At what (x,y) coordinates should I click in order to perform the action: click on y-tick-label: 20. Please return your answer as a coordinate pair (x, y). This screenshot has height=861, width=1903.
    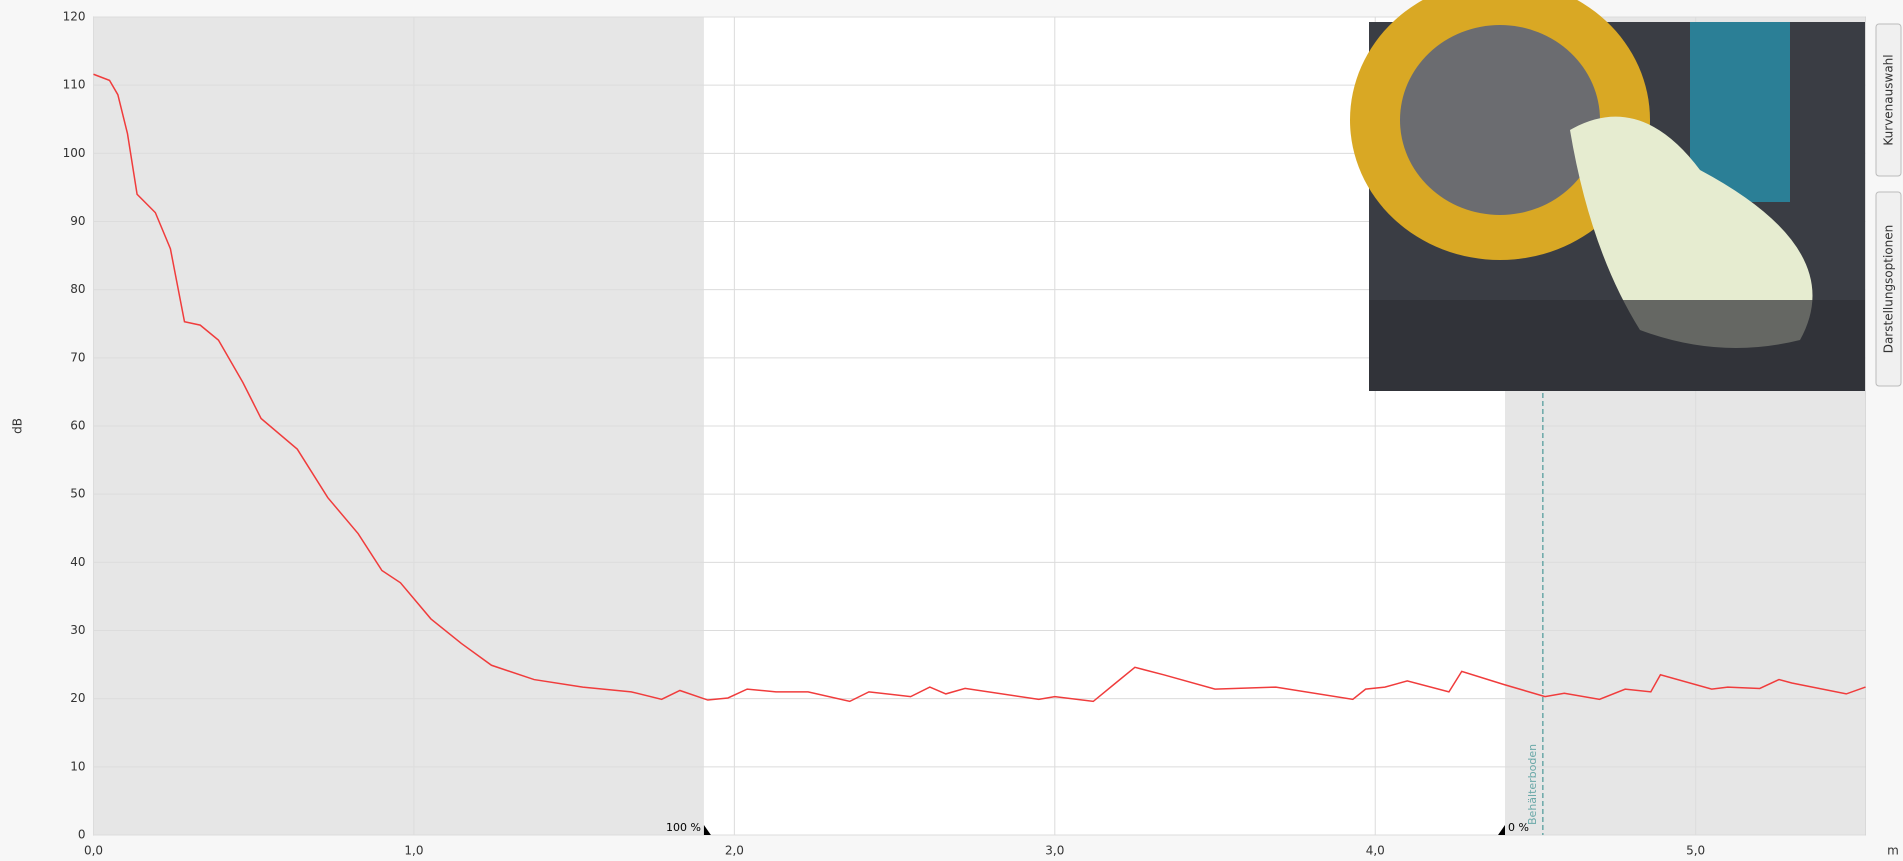
    Looking at the image, I should click on (77, 698).